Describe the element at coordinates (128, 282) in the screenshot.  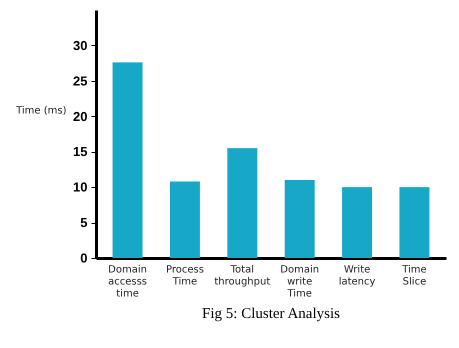
I see `x-tick-label: Domain accesss time` at that location.